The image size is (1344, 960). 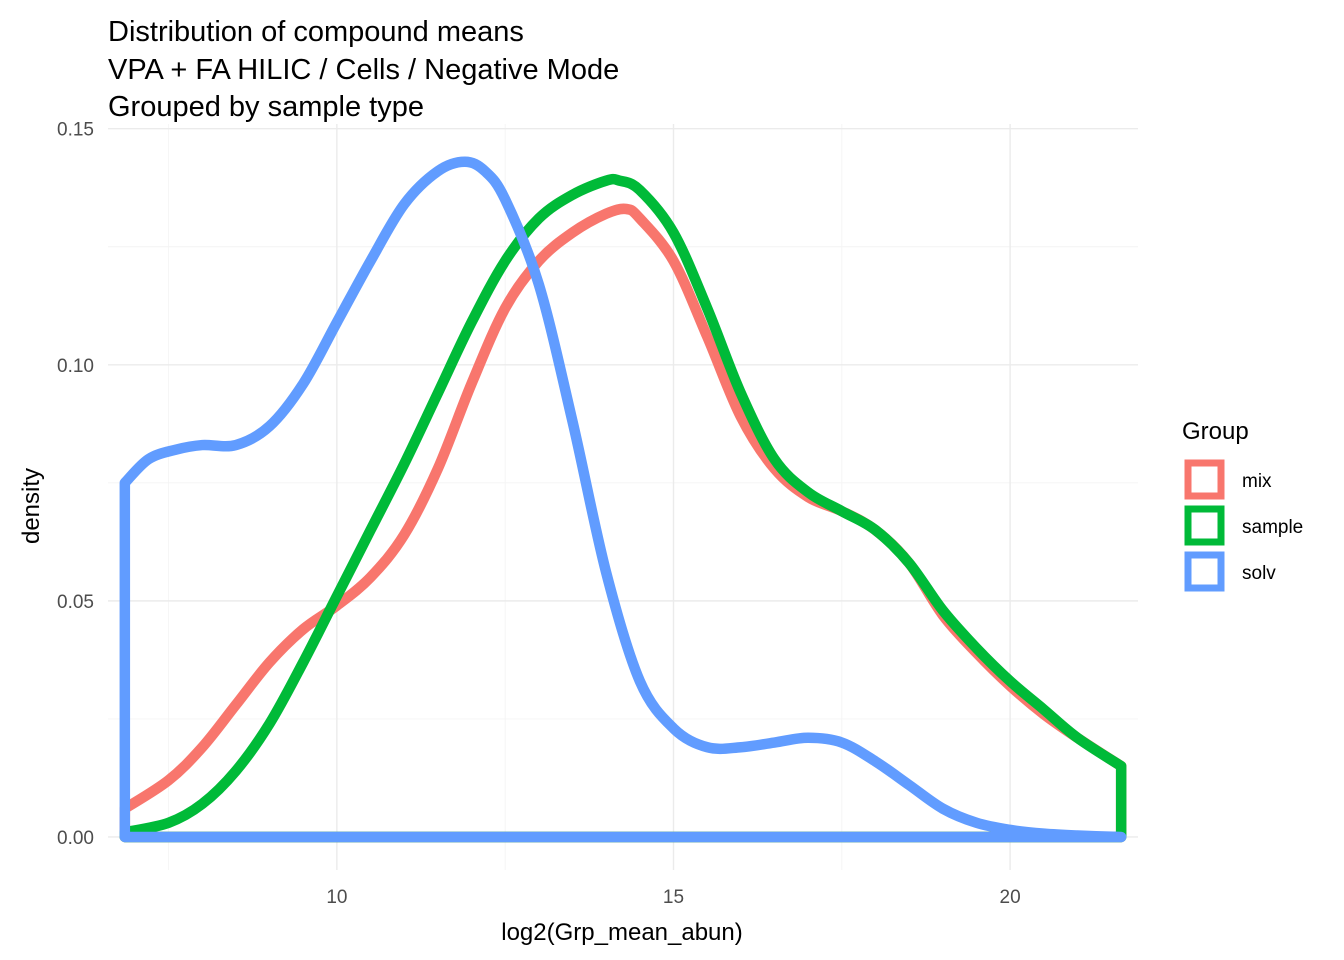 What do you see at coordinates (1204, 525) in the screenshot?
I see `legend-key-sample` at bounding box center [1204, 525].